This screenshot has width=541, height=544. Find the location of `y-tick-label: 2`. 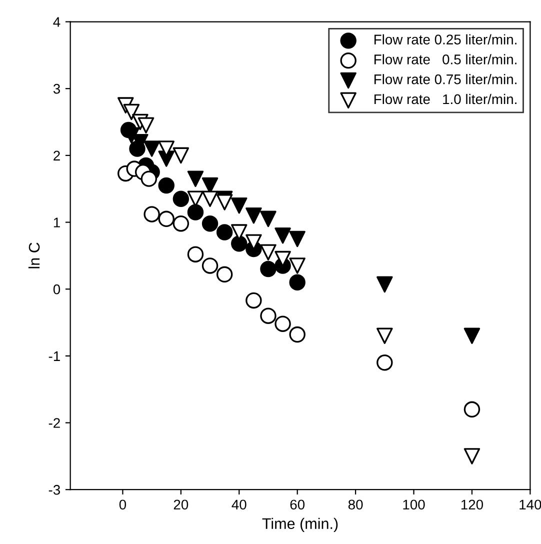

y-tick-label: 2 is located at coordinates (57, 155).